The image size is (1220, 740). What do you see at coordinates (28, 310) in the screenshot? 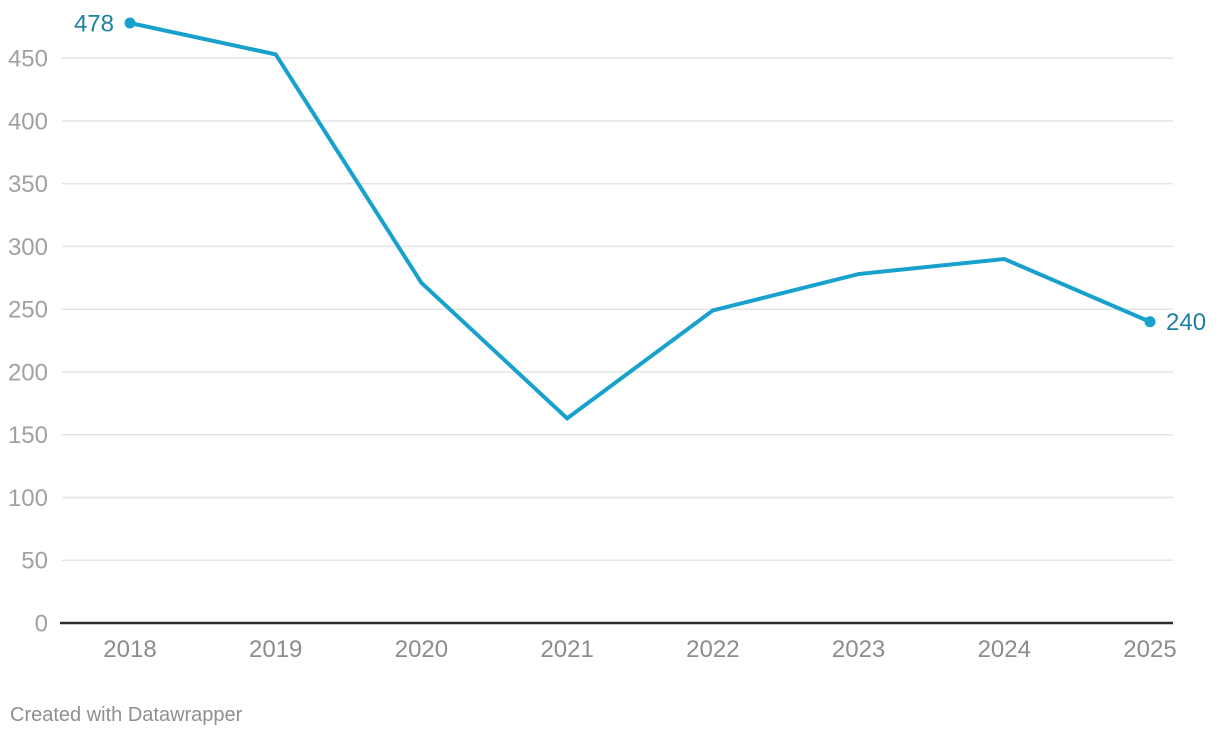
I see `y-axis-tick-label: 250` at bounding box center [28, 310].